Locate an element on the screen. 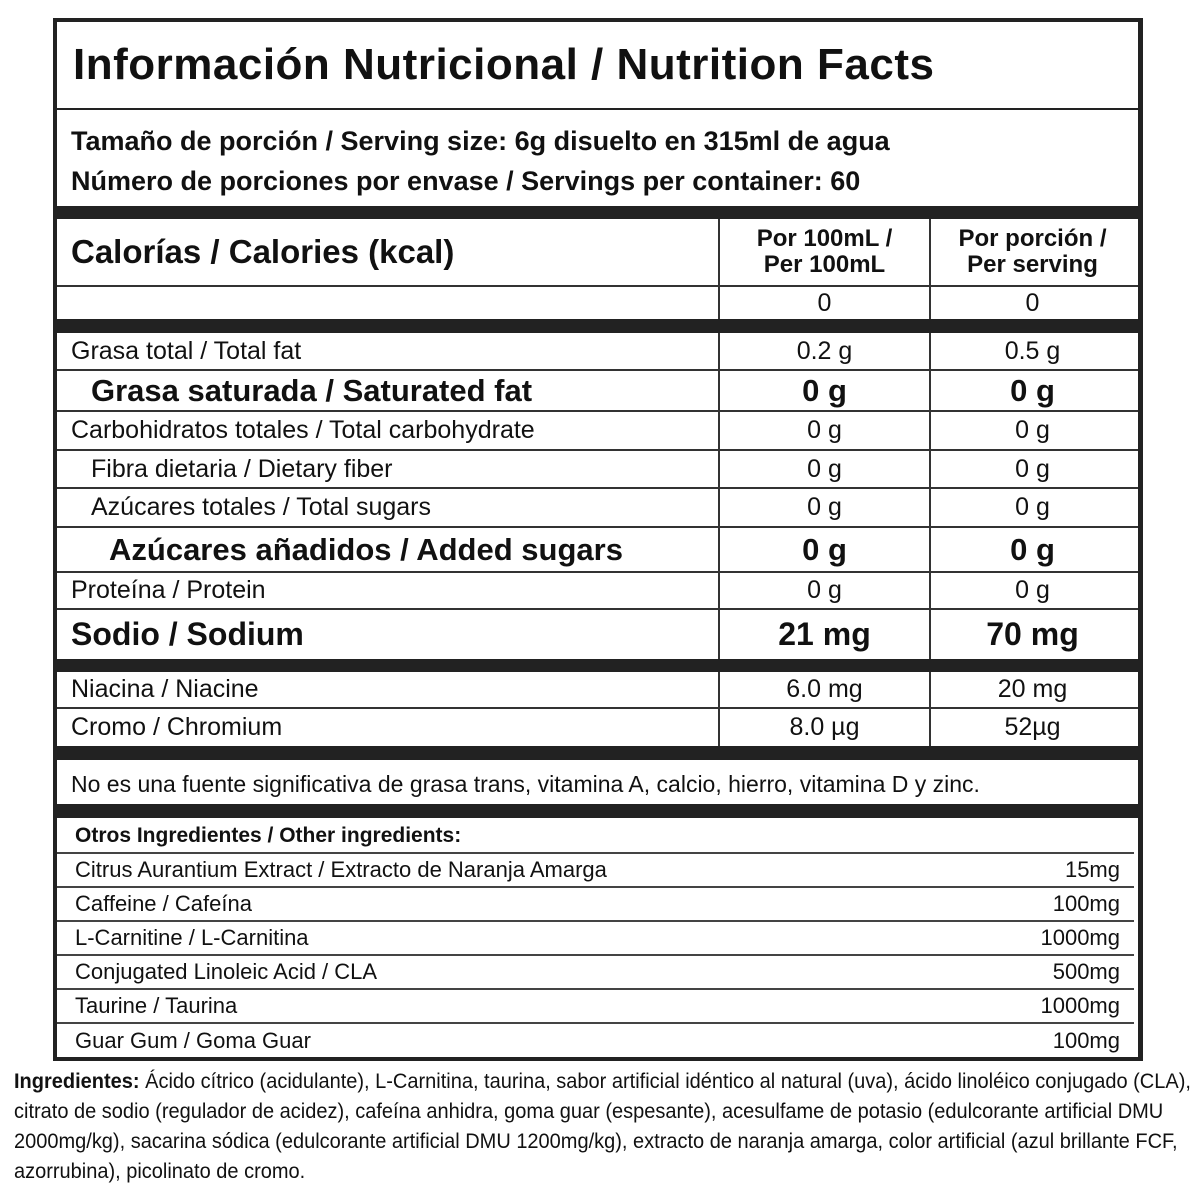 This screenshot has width=1200, height=1200. other-ingredient-name: Guar Gum / Goma Guar is located at coordinates (193, 1040).